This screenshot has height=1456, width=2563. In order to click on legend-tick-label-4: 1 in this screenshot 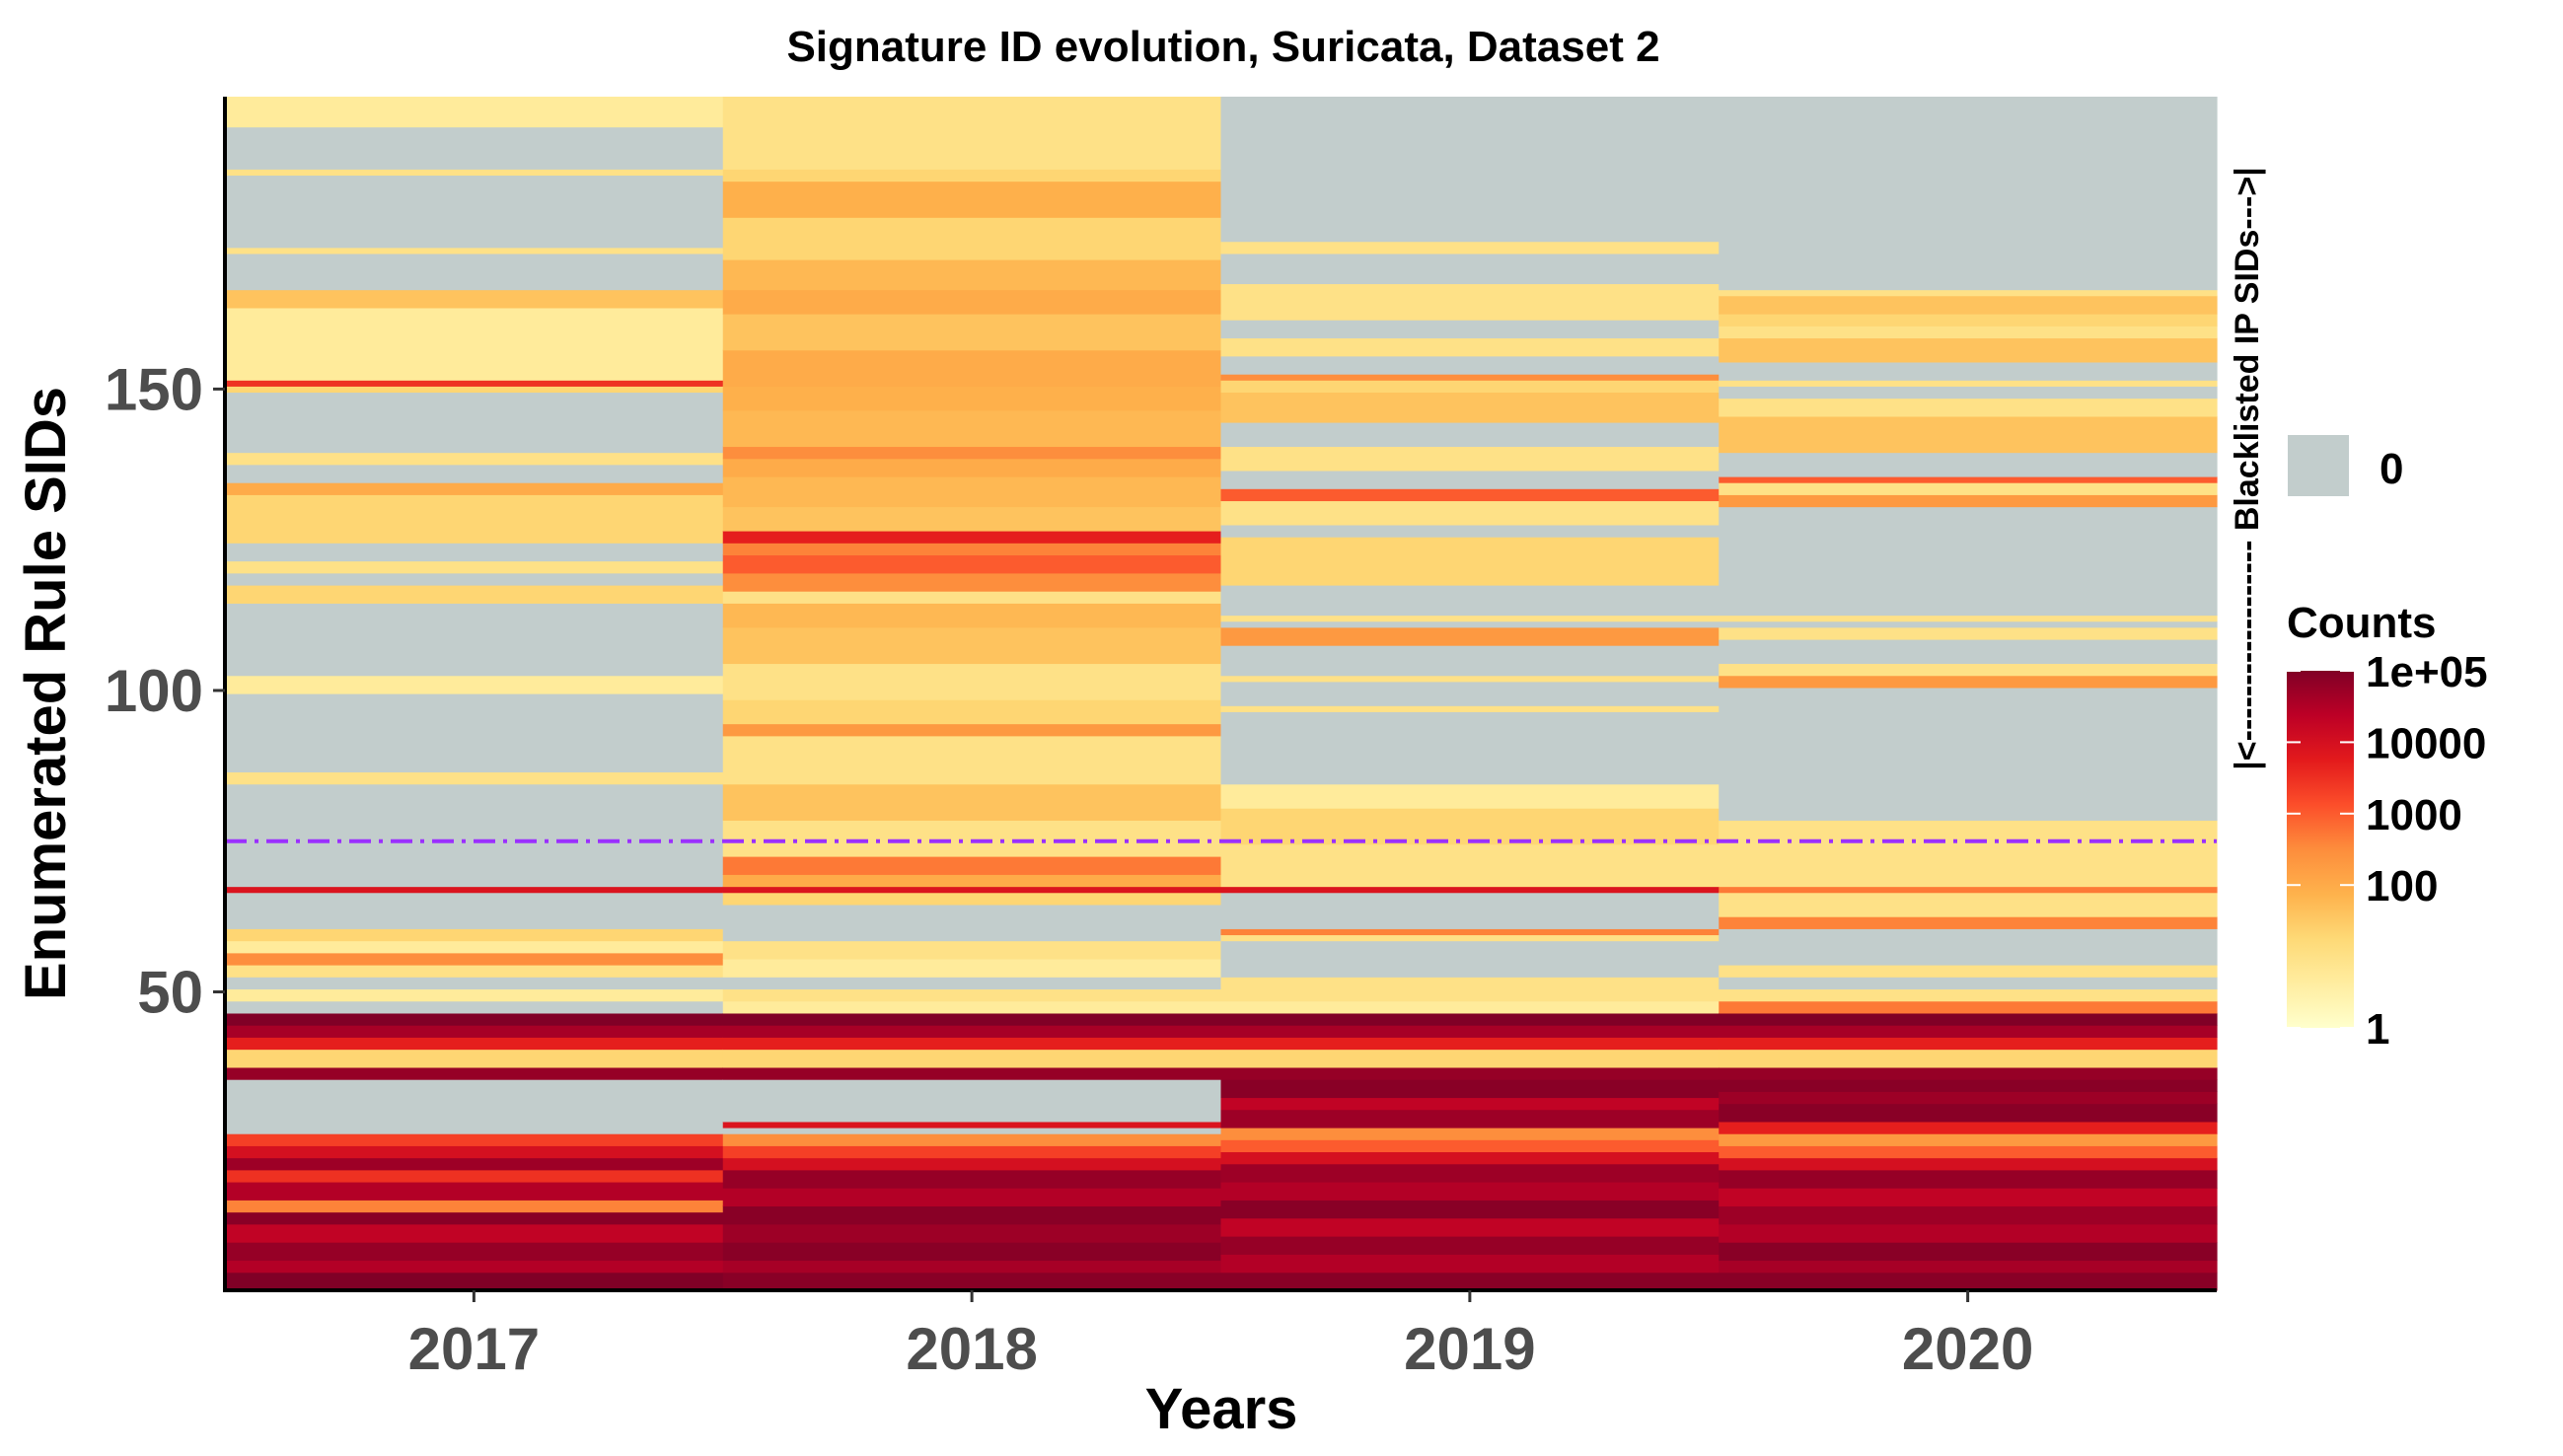, I will do `click(2377, 1029)`.